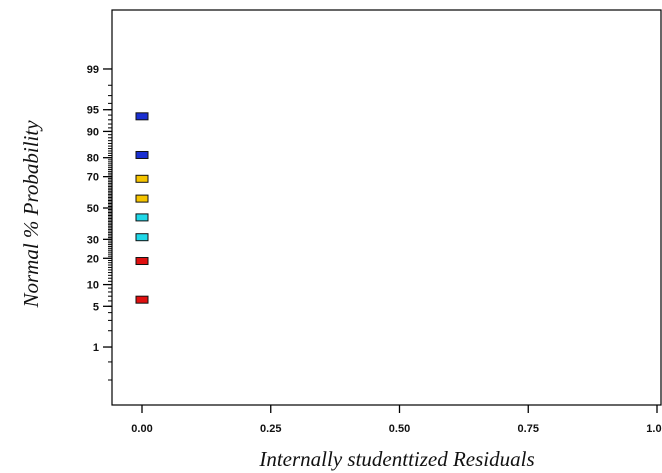  Describe the element at coordinates (93, 159) in the screenshot. I see `y-tick-label: 80` at that location.